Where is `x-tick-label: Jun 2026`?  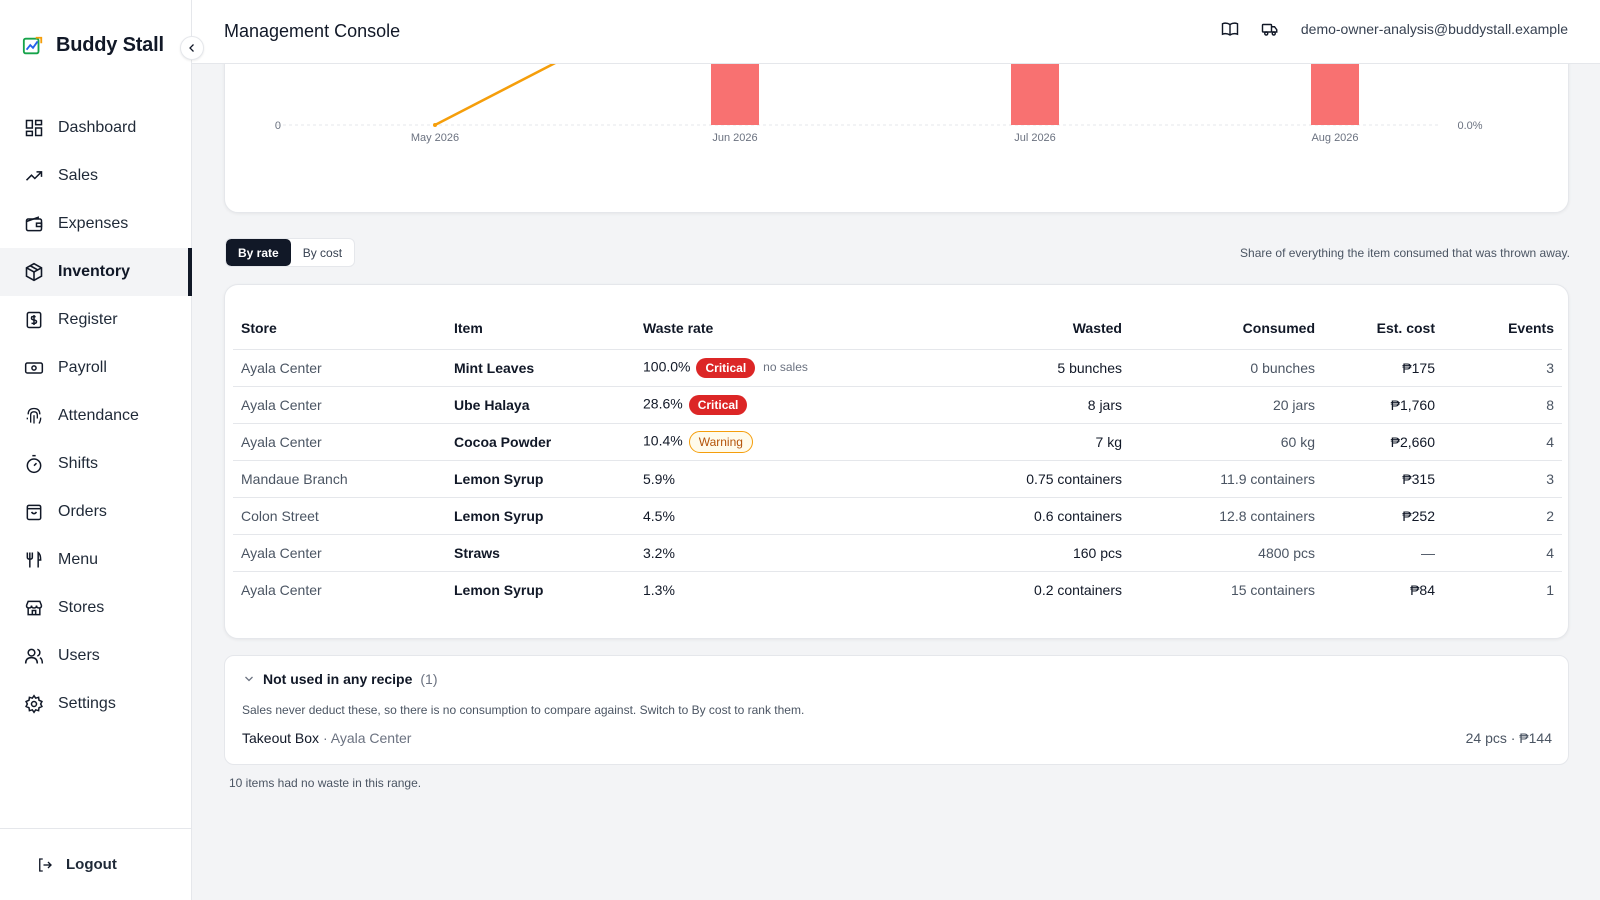
x-tick-label: Jun 2026 is located at coordinates (734, 138).